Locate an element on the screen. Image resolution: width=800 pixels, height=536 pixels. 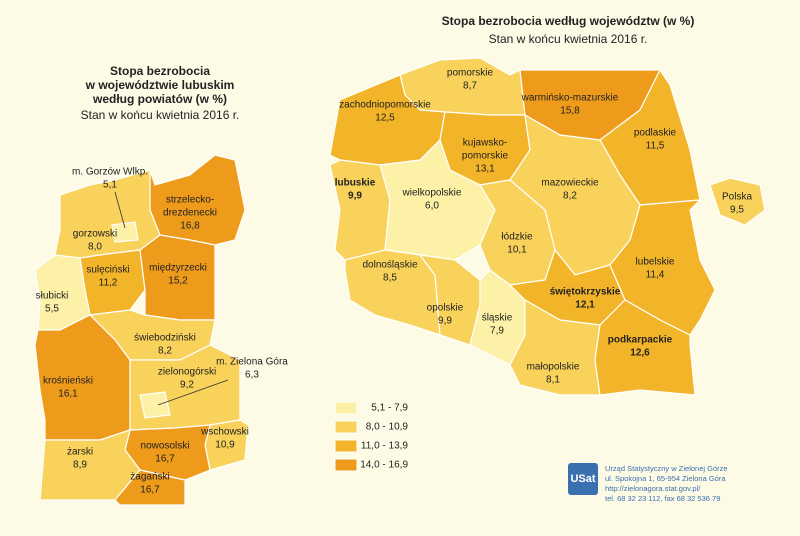
region-value: 11,2 is located at coordinates (108, 283).